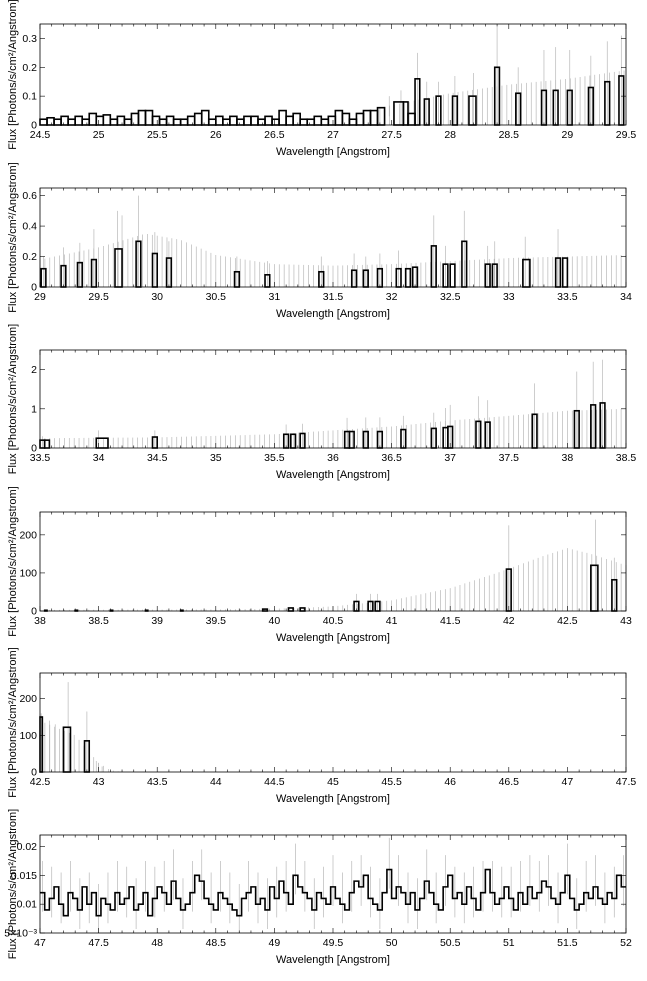 This screenshot has width=647, height=981. I want to click on x-tick-label: 46.5, so click(509, 782).